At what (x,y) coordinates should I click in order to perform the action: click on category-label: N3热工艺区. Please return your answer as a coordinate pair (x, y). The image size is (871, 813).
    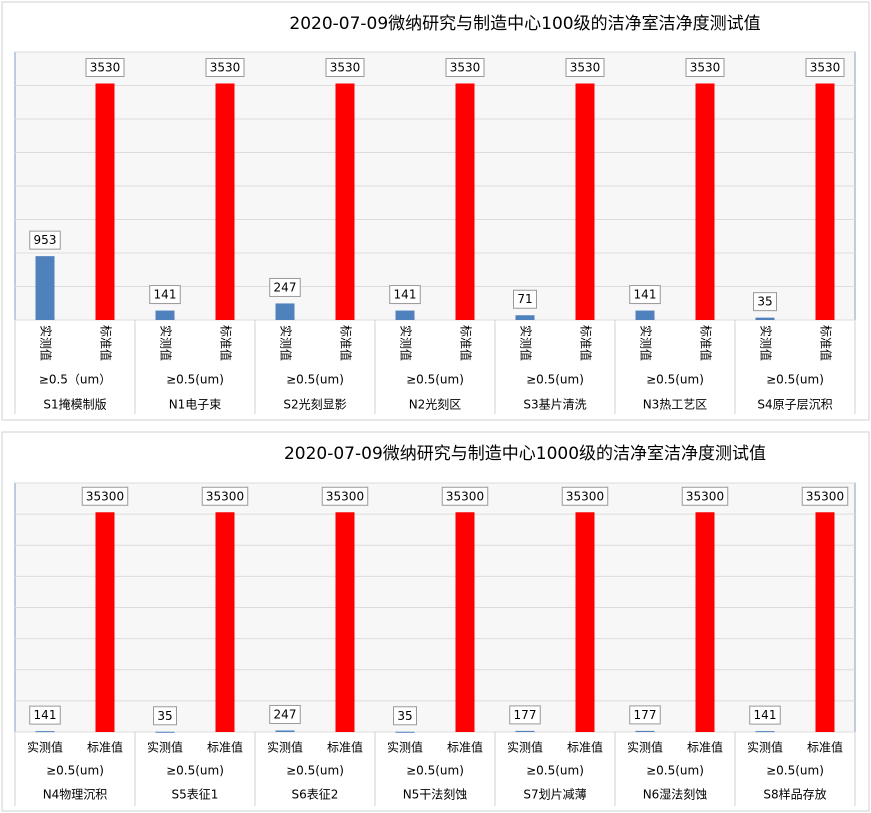
    Looking at the image, I should click on (675, 405).